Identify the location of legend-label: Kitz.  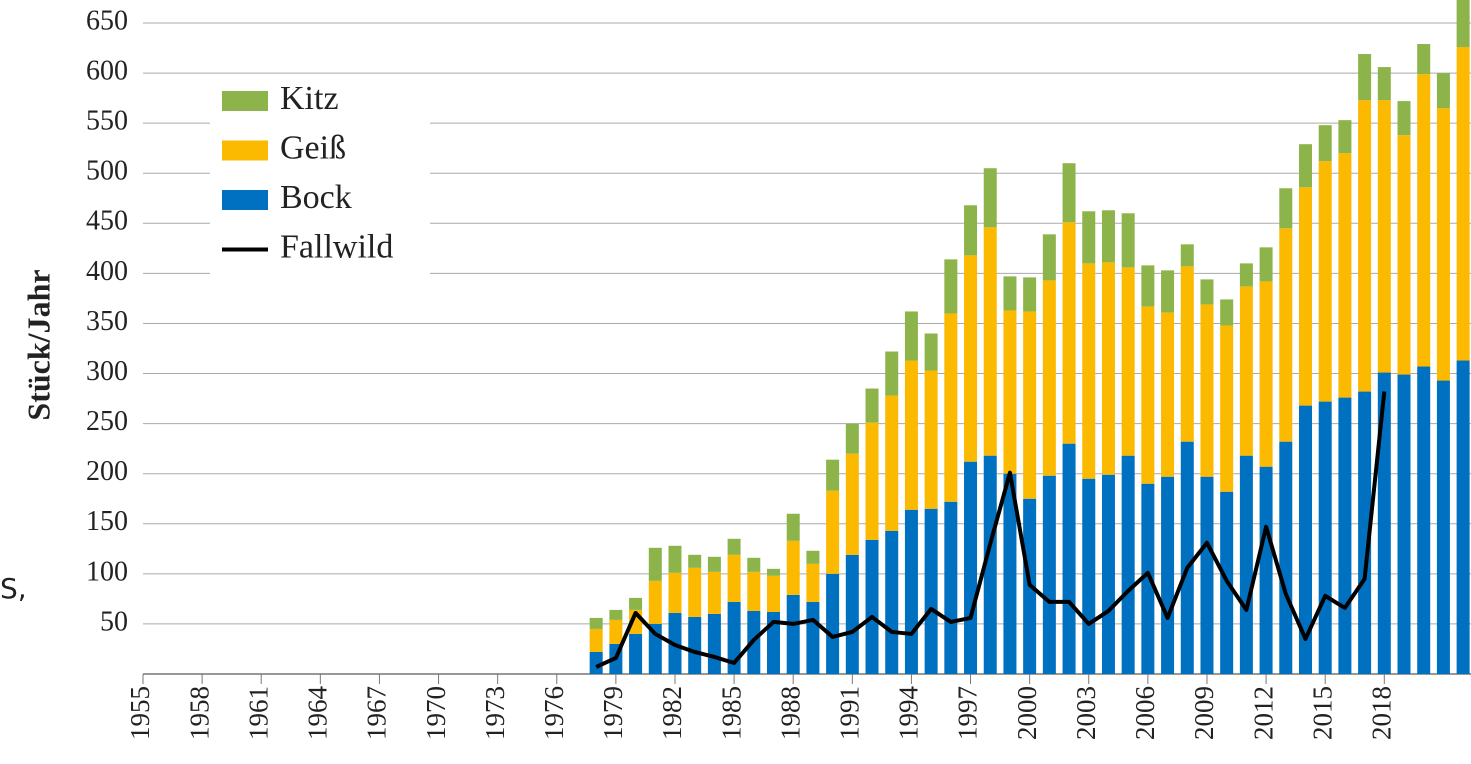
(309, 98).